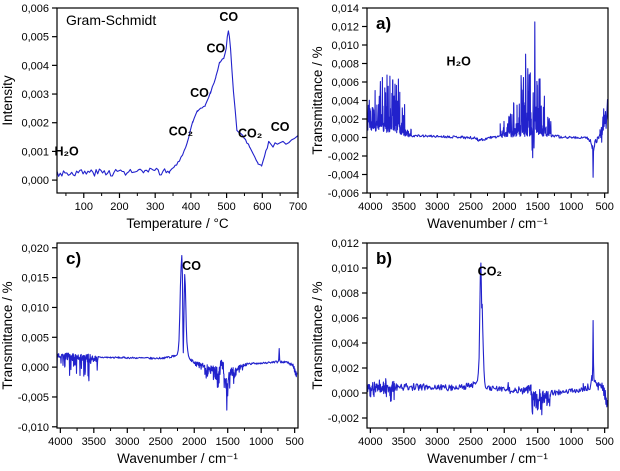 The width and height of the screenshot is (620, 471). I want to click on y-tick-label: 0,014, so click(345, 9).